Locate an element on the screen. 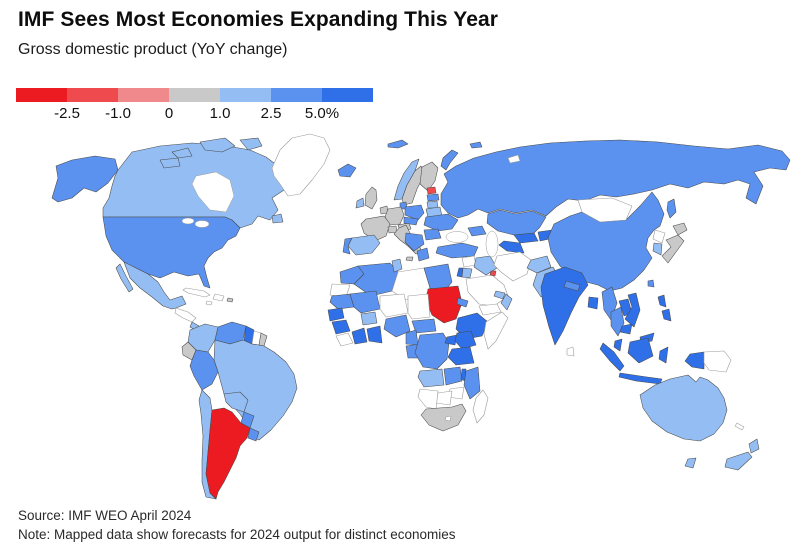 The height and width of the screenshot is (560, 804). country-finland is located at coordinates (429, 176).